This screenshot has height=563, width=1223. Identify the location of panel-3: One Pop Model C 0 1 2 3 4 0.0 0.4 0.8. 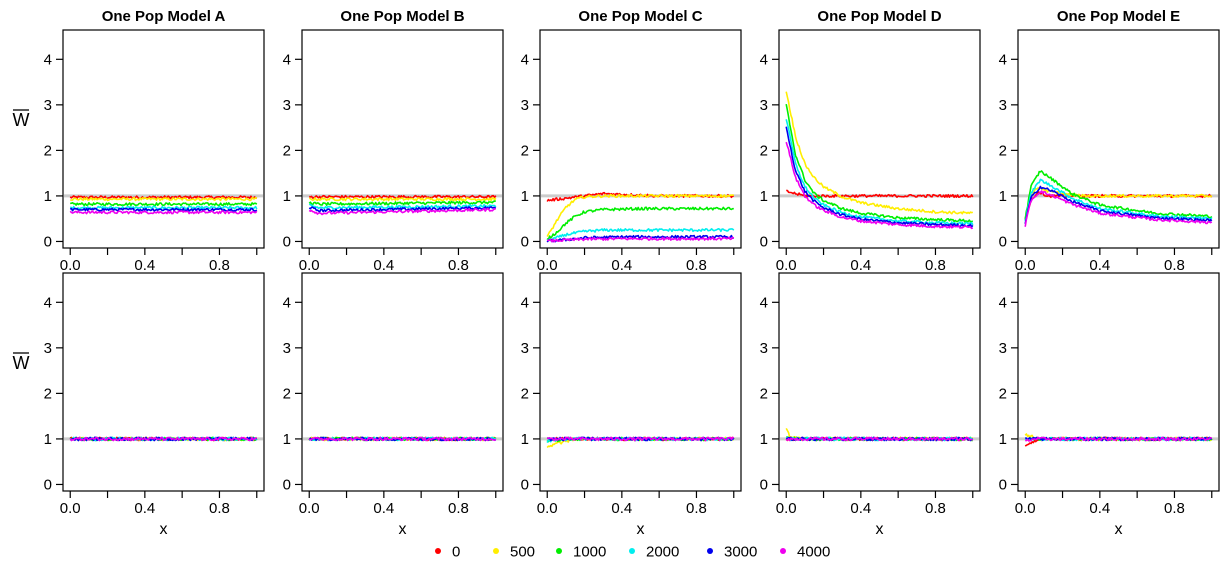
(631, 141).